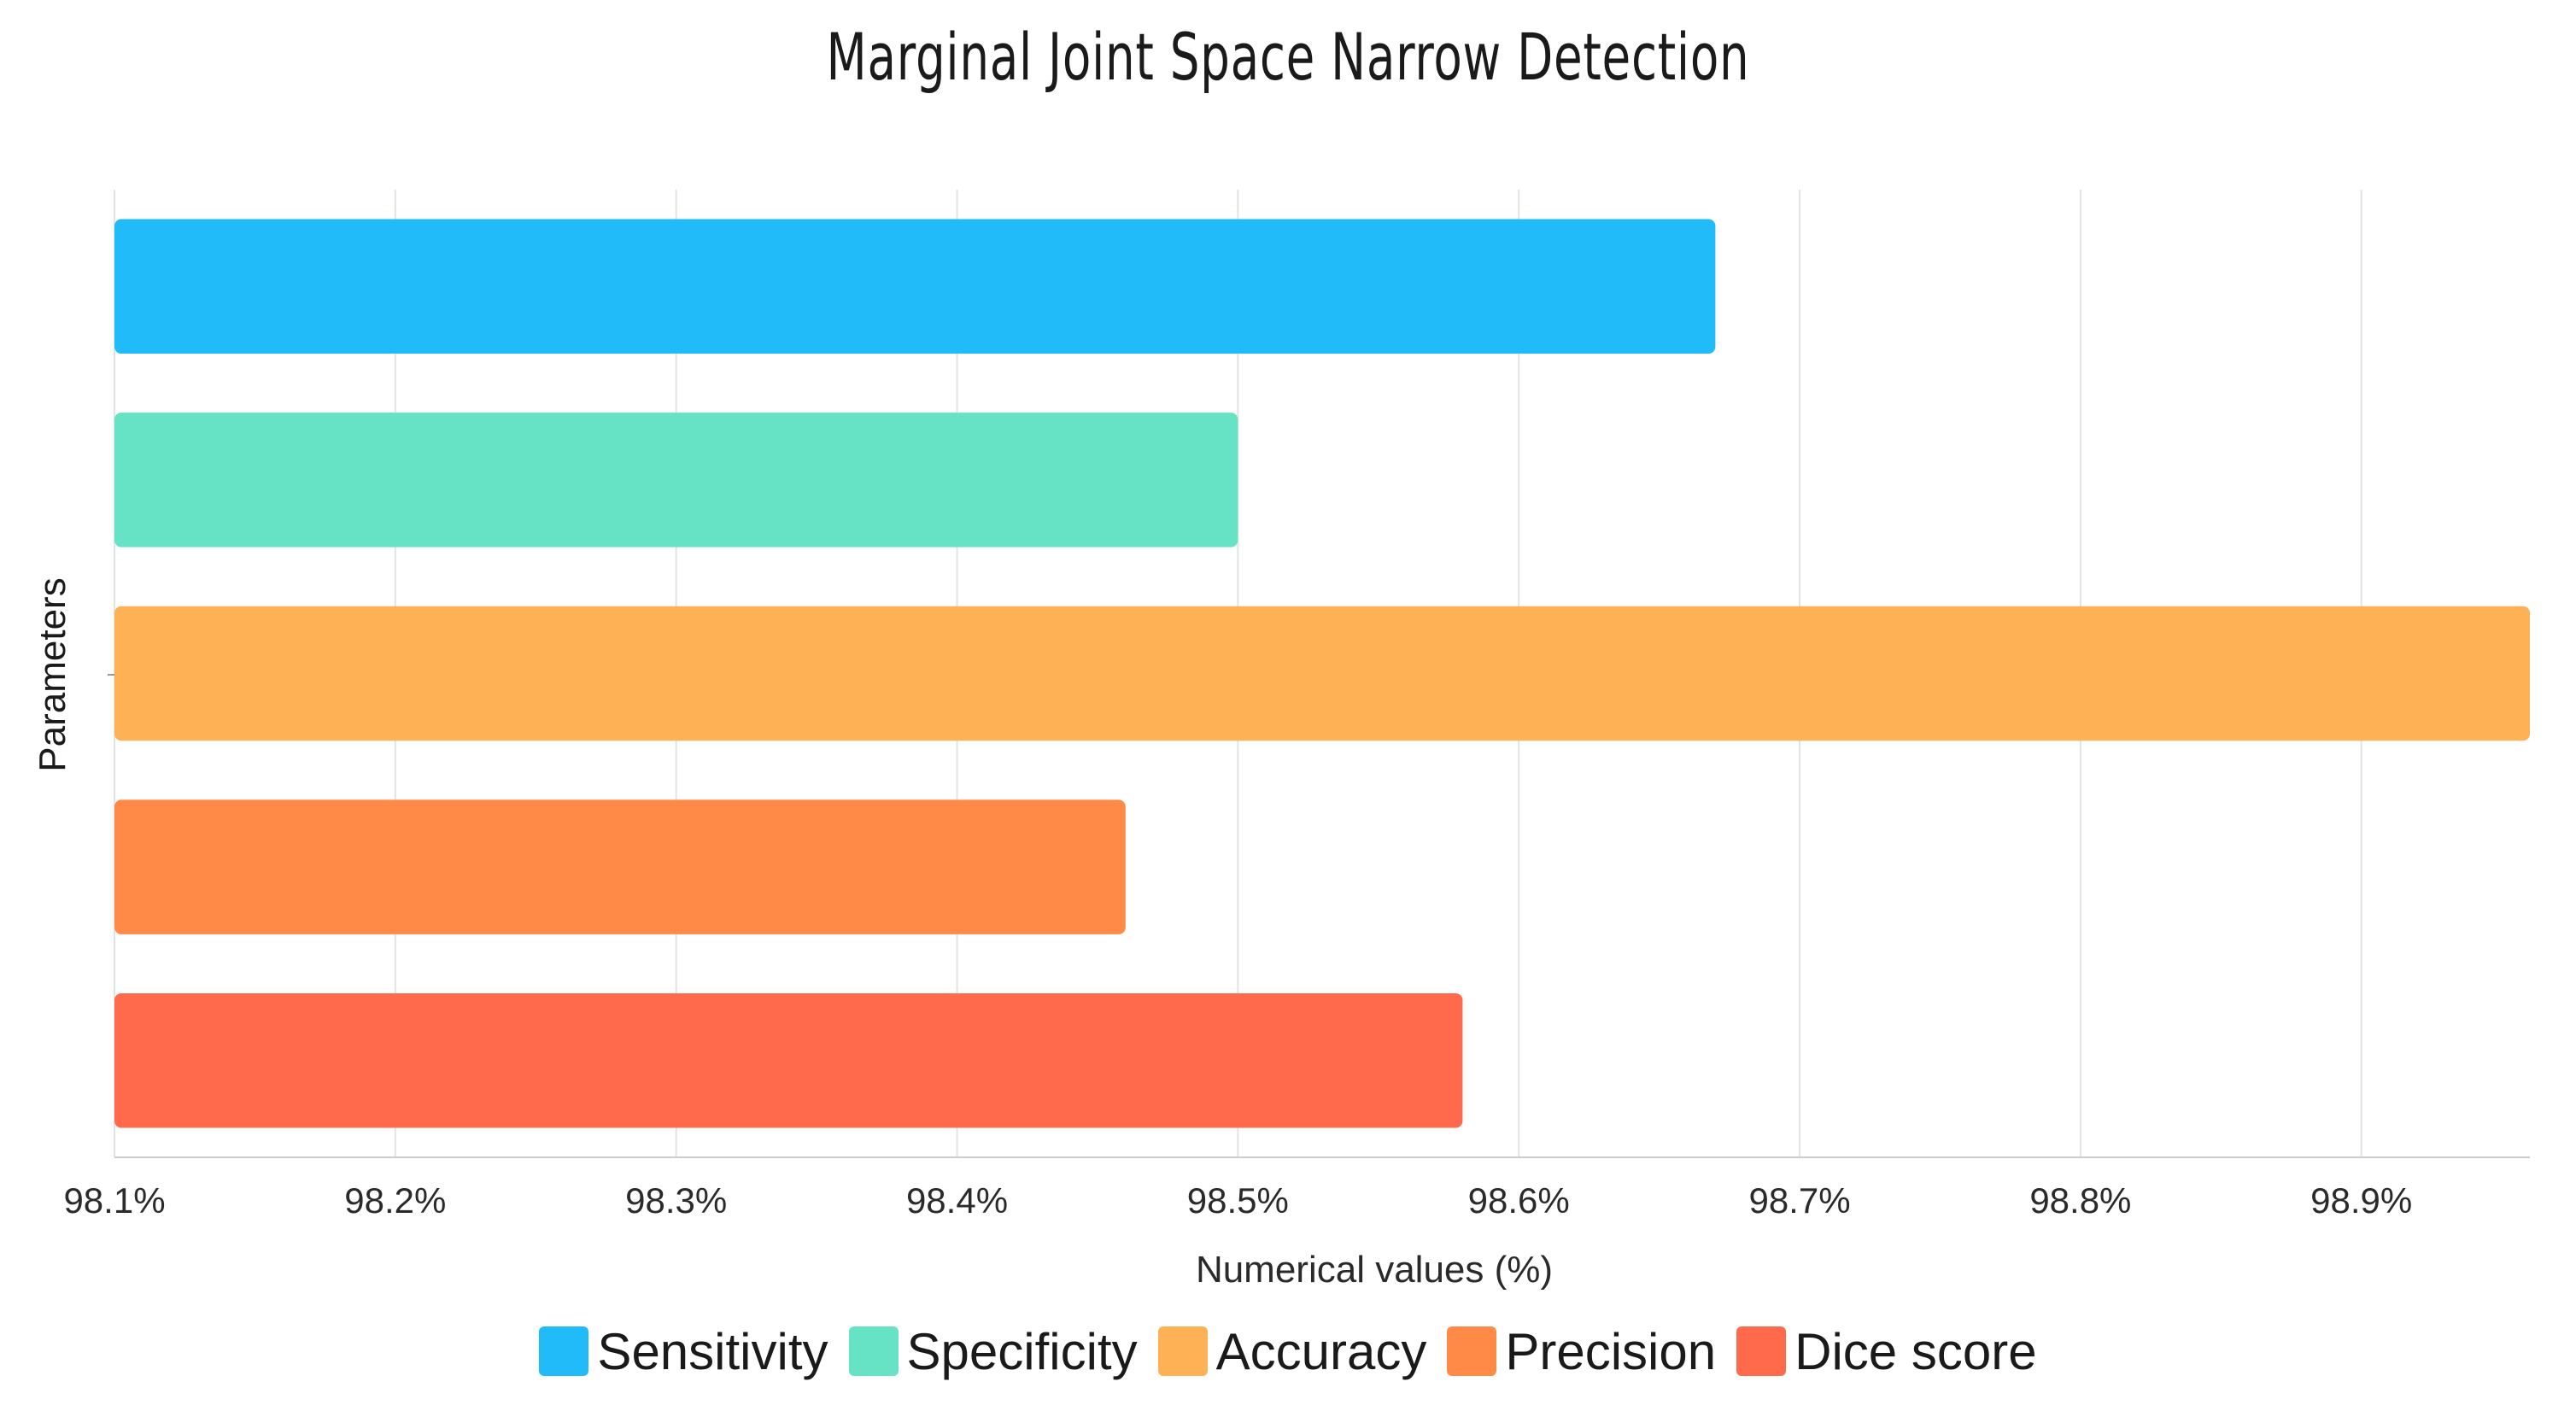 This screenshot has width=2576, height=1411. I want to click on legend-item-accuracy: Accuracy, so click(1292, 1351).